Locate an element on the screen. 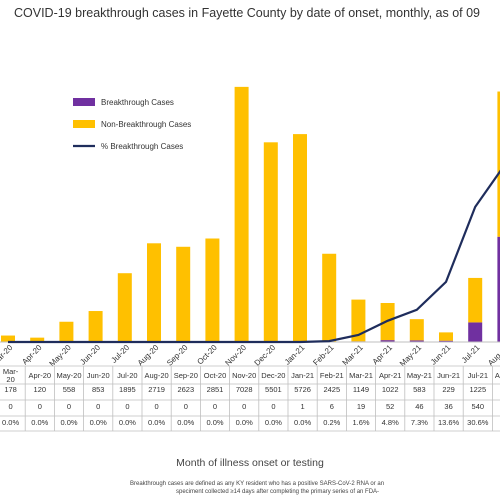  table-header-cell: Jul-21 is located at coordinates (478, 375).